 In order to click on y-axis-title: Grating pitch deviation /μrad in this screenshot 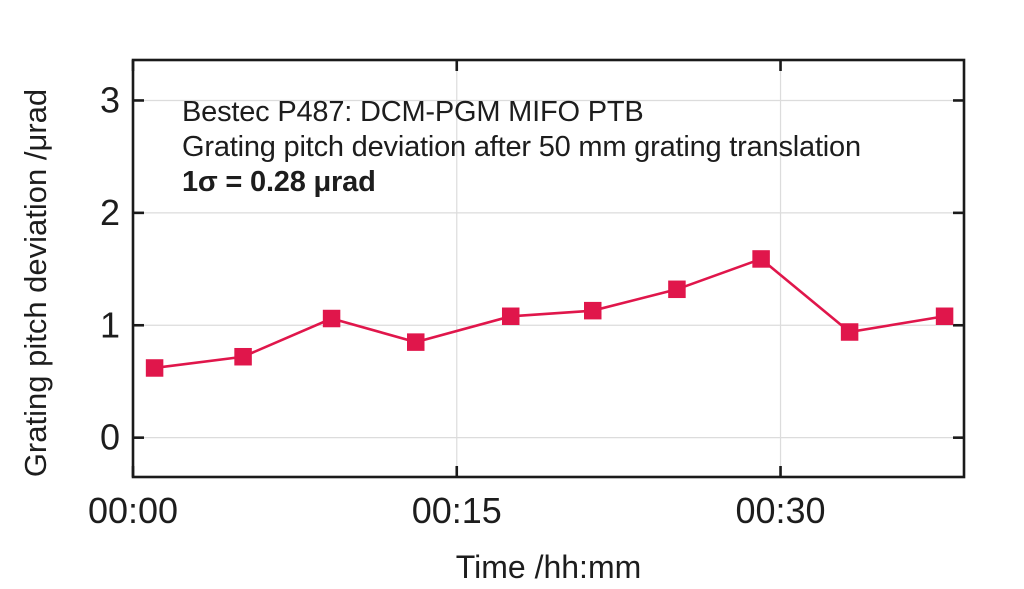, I will do `click(35, 283)`.